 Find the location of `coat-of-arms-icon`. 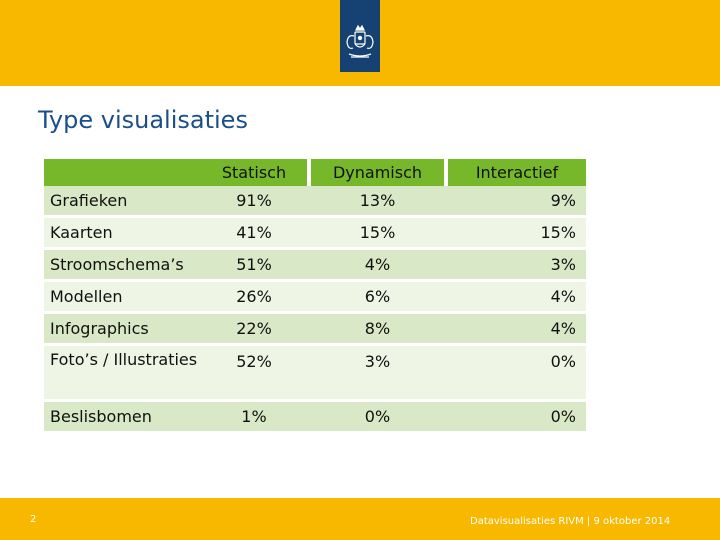

coat-of-arms-icon is located at coordinates (360, 41).